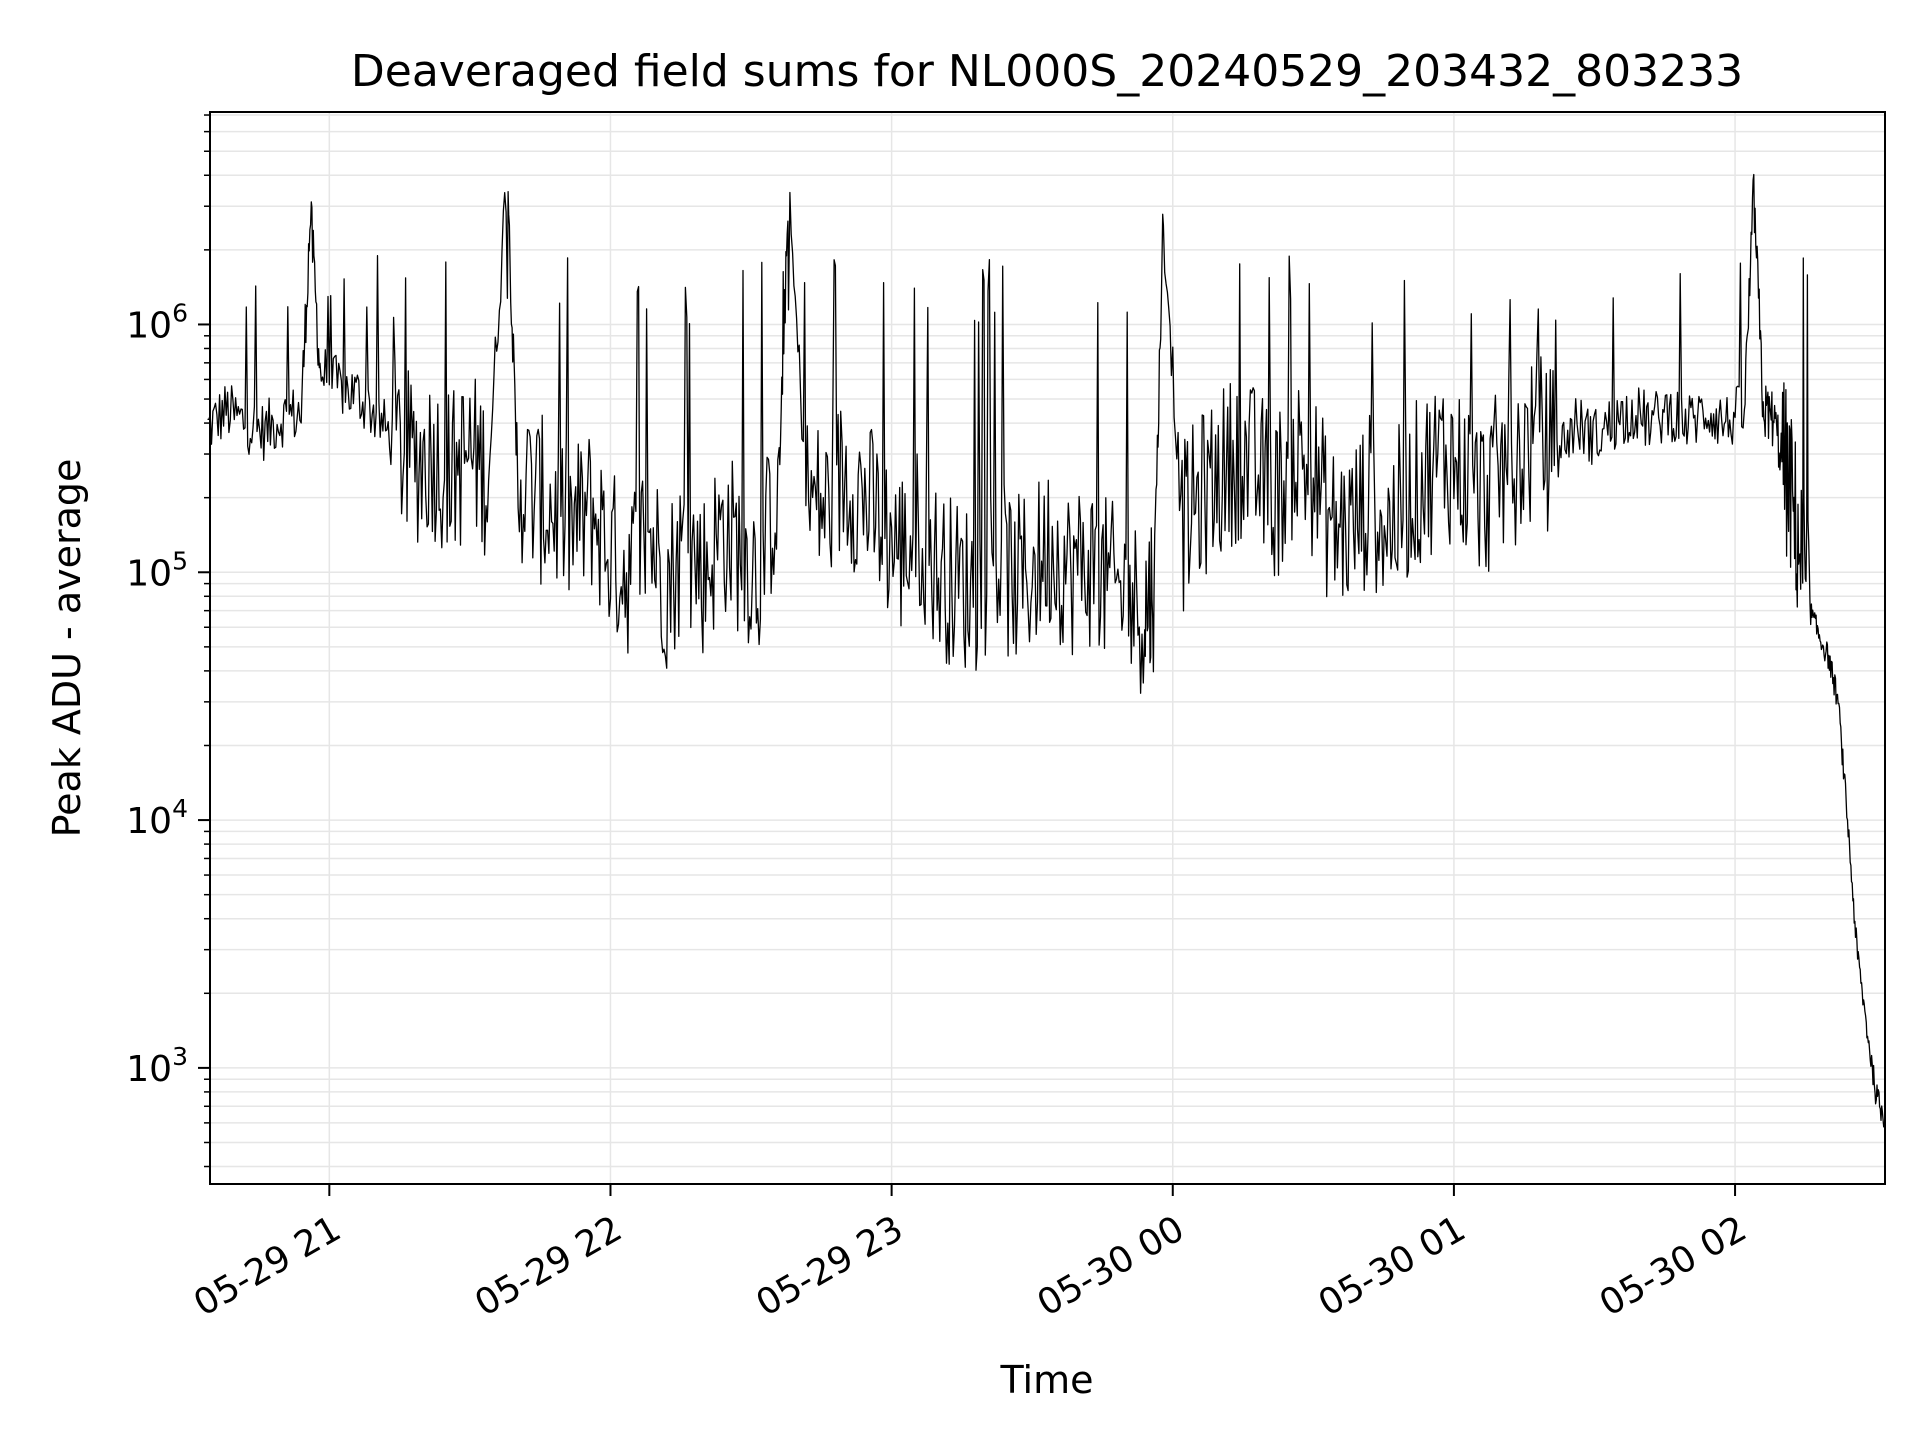 The width and height of the screenshot is (1920, 1440). What do you see at coordinates (180, 312) in the screenshot?
I see `y-tick-exponent: 6` at bounding box center [180, 312].